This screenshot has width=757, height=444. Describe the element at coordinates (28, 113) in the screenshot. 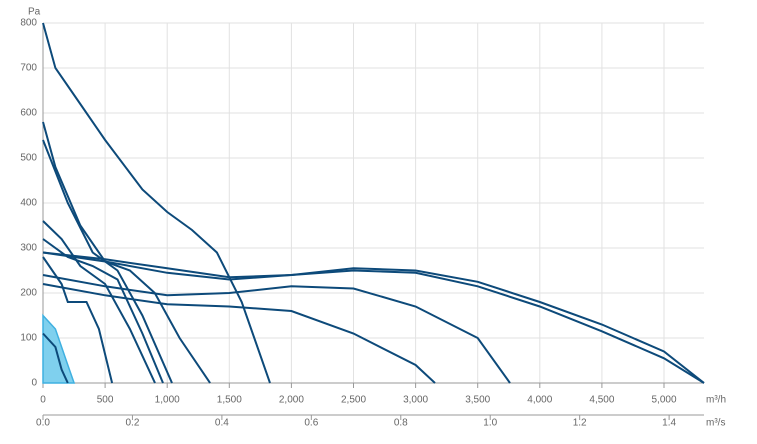

I see `y-tick-label: 600` at that location.